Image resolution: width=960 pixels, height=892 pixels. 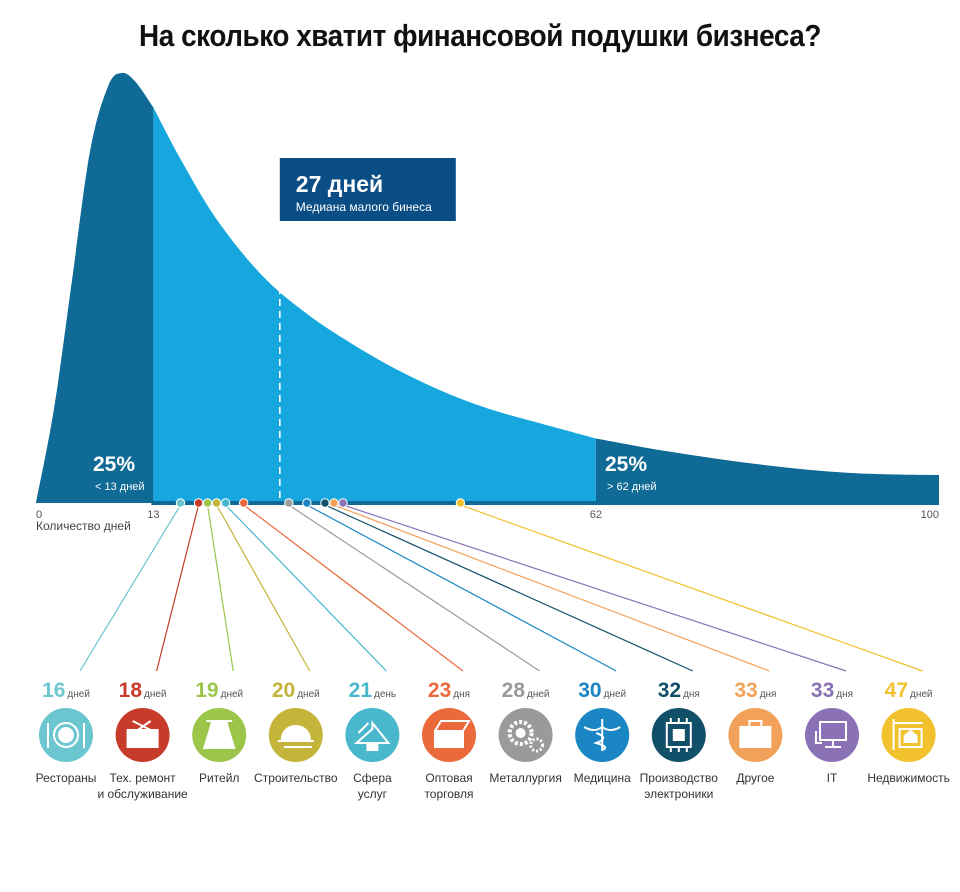 I want to click on industry-label: Оптовая, so click(x=448, y=778).